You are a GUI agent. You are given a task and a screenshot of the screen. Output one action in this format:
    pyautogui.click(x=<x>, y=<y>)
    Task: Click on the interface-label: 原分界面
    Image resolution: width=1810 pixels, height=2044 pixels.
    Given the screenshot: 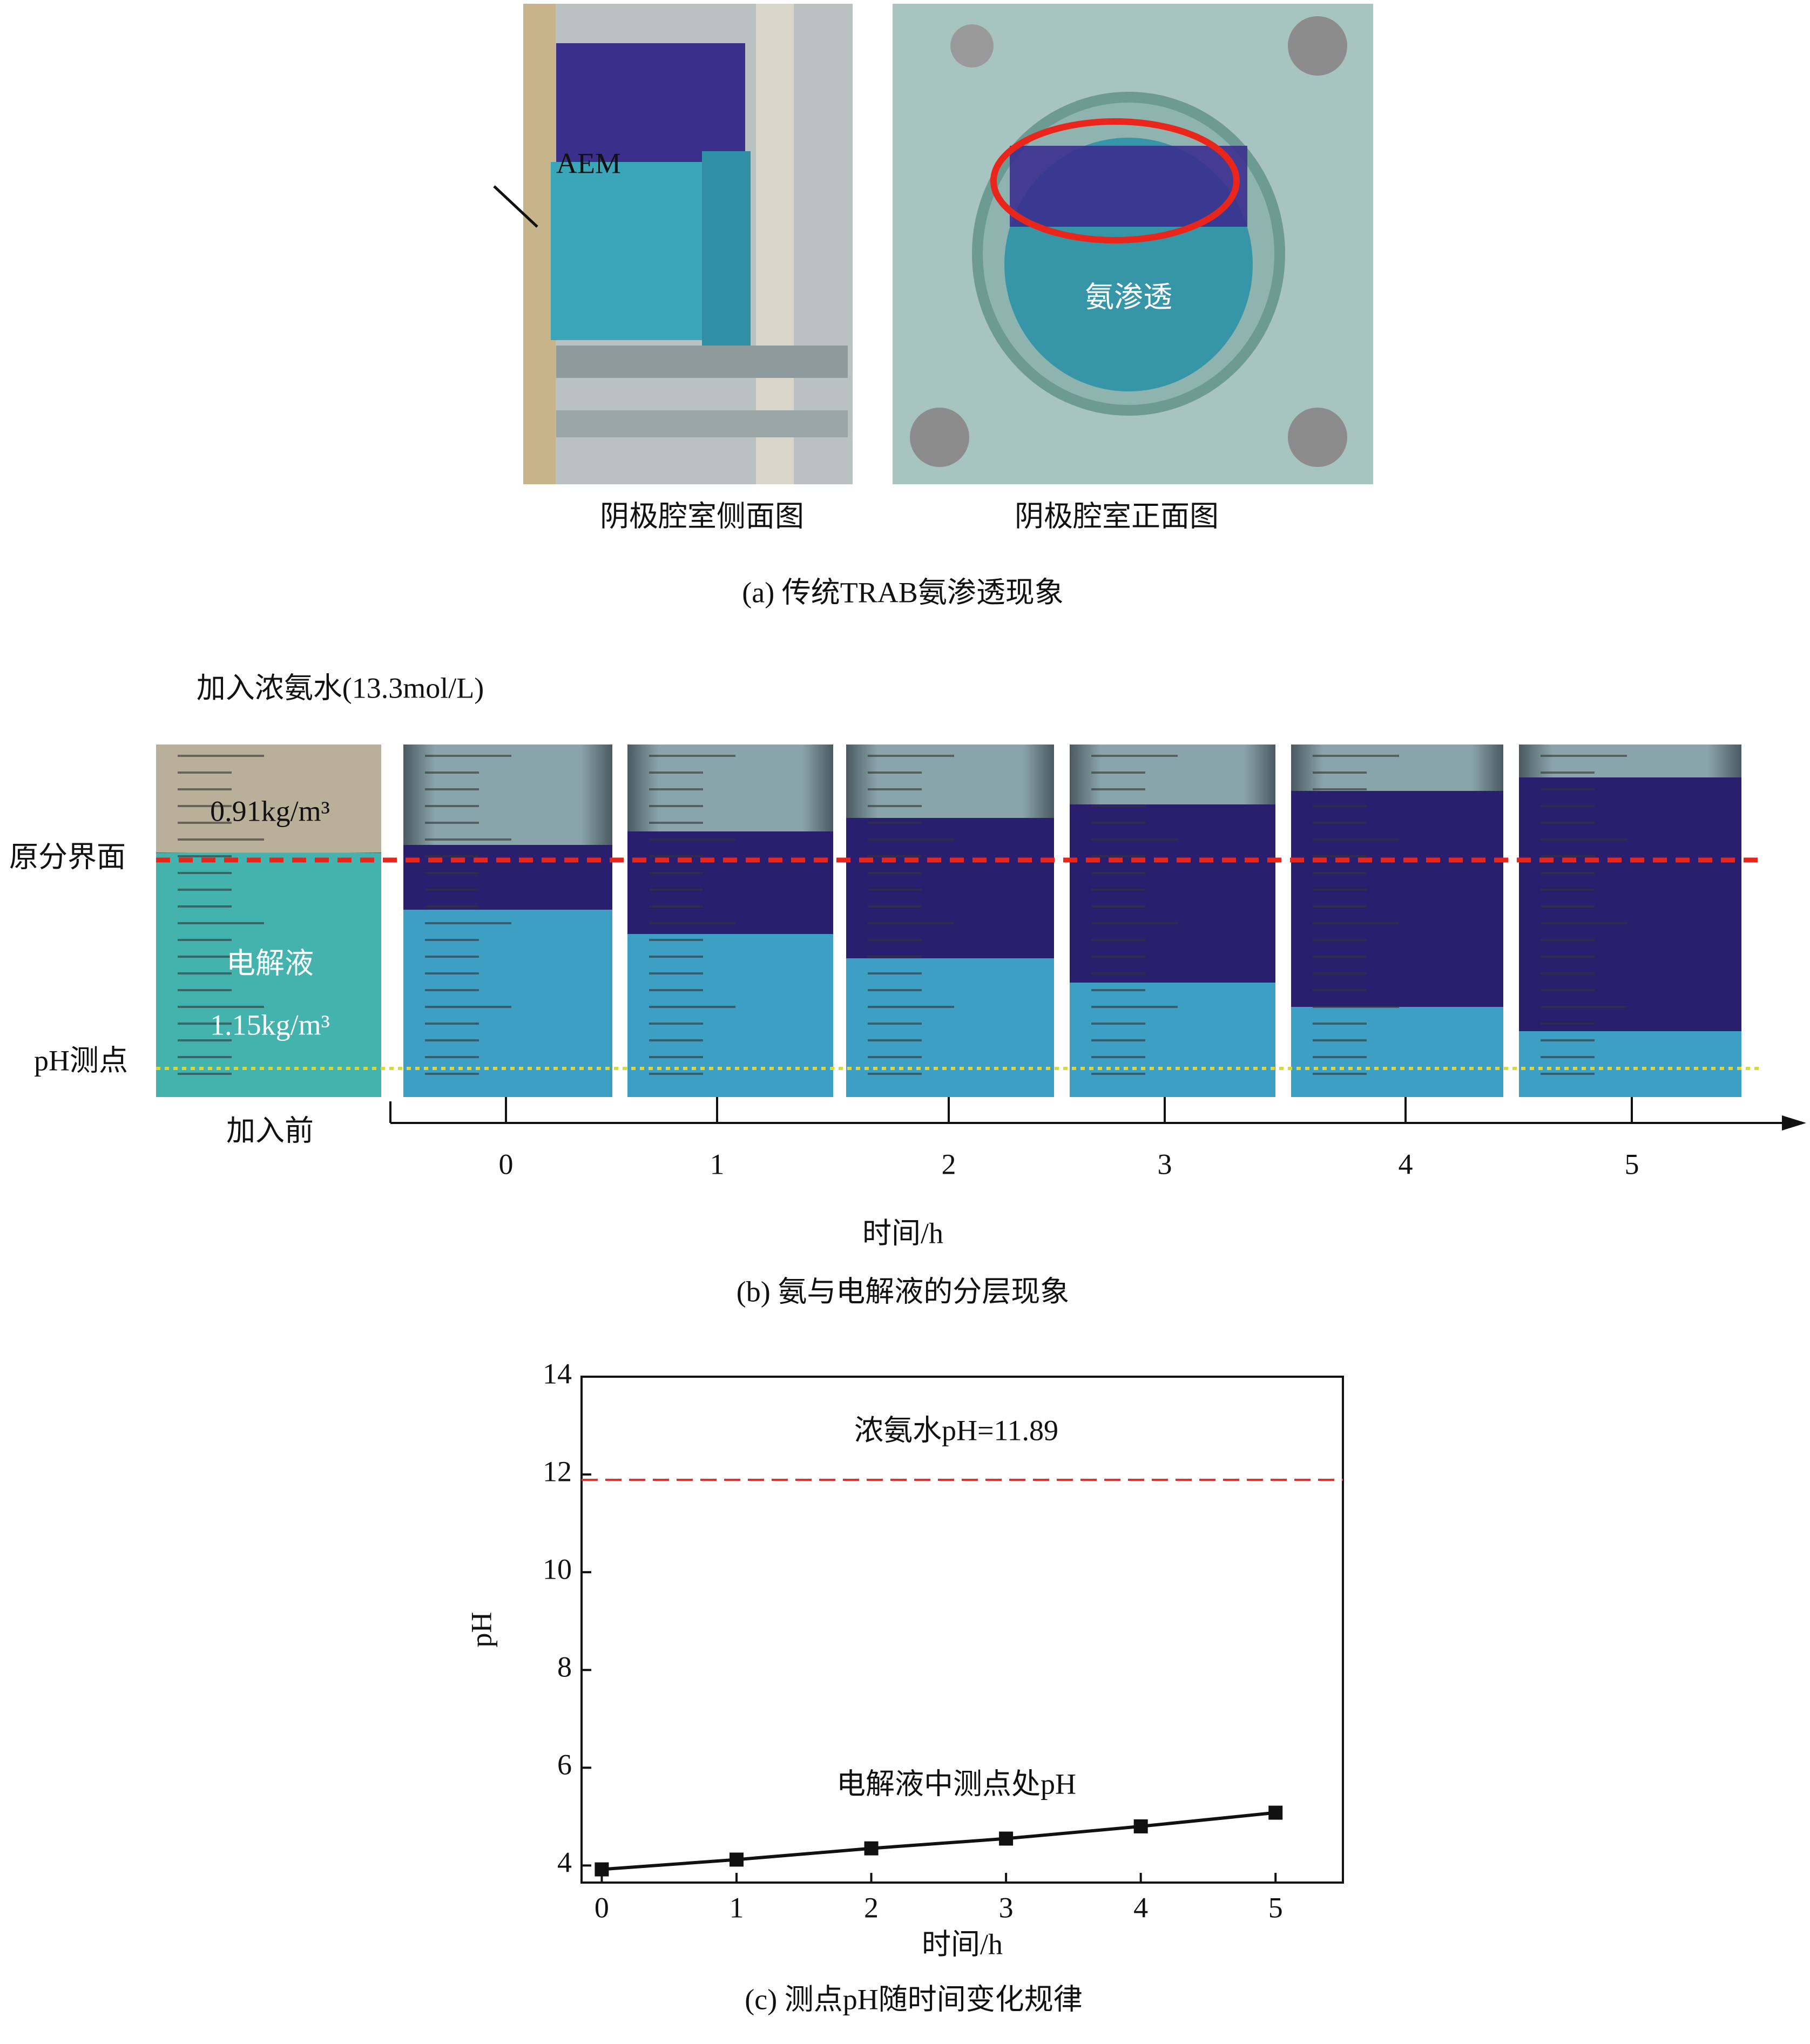 What is the action you would take?
    pyautogui.click(x=67, y=857)
    